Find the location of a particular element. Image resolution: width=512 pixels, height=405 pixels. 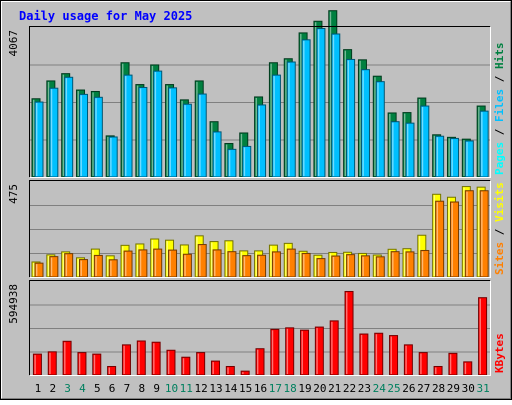

legend-pages: Pages is located at coordinates (499, 158).